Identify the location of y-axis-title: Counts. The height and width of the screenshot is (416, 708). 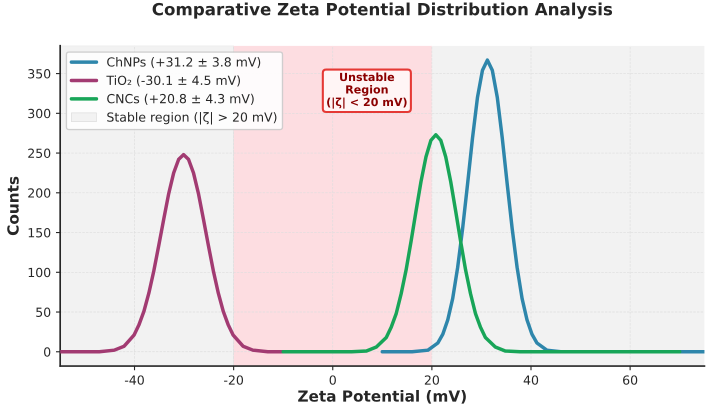
(13, 206).